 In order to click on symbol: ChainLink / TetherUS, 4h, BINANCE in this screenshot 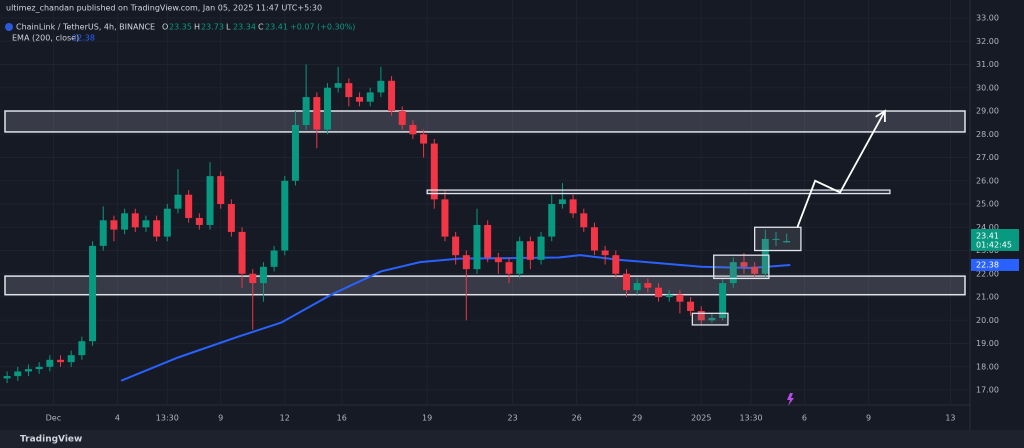, I will do `click(85, 27)`.